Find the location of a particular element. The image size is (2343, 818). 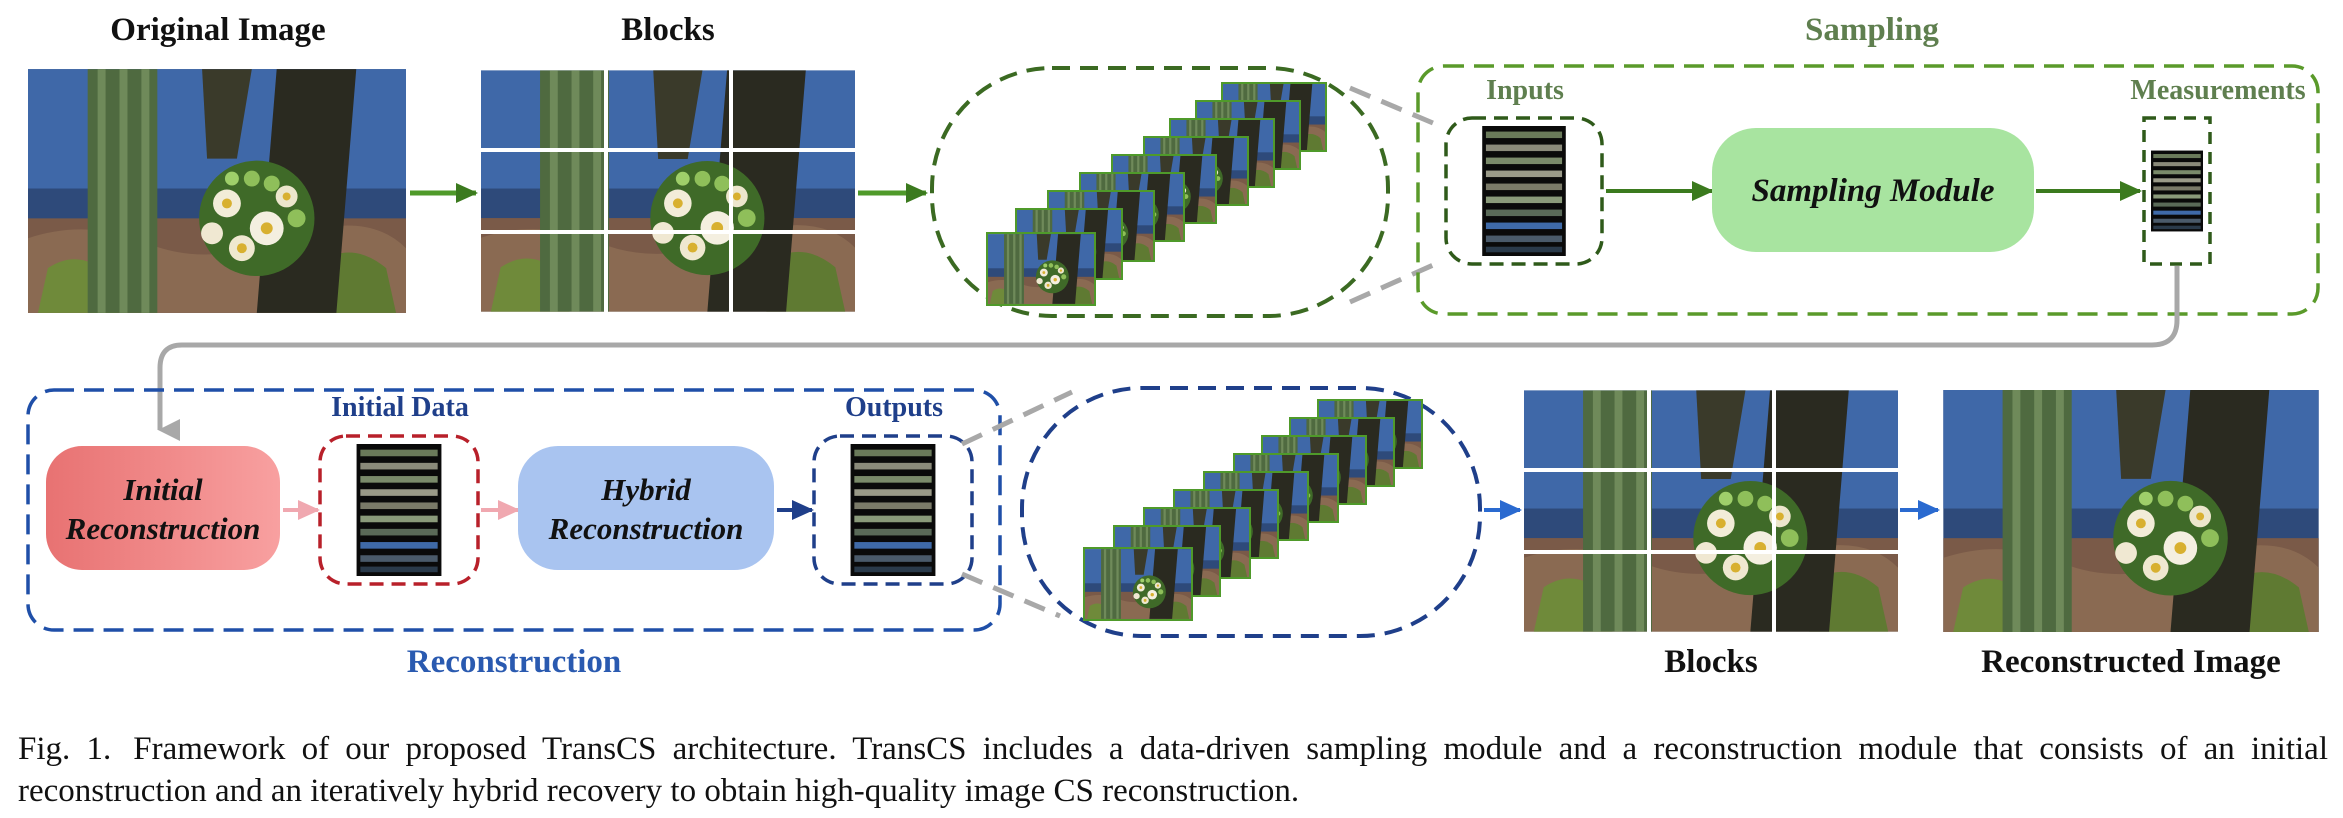

inputs-vectors is located at coordinates (1524, 191).